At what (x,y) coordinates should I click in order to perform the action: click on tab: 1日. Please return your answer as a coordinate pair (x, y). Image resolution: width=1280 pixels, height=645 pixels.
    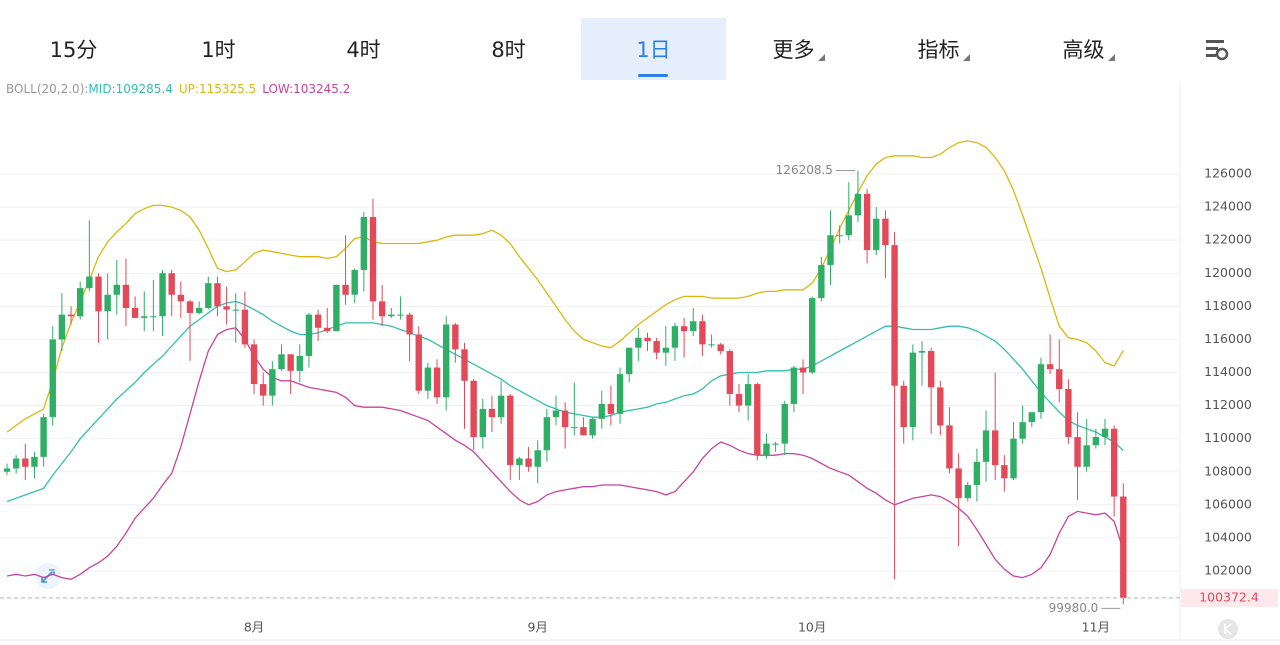
    Looking at the image, I should click on (653, 49).